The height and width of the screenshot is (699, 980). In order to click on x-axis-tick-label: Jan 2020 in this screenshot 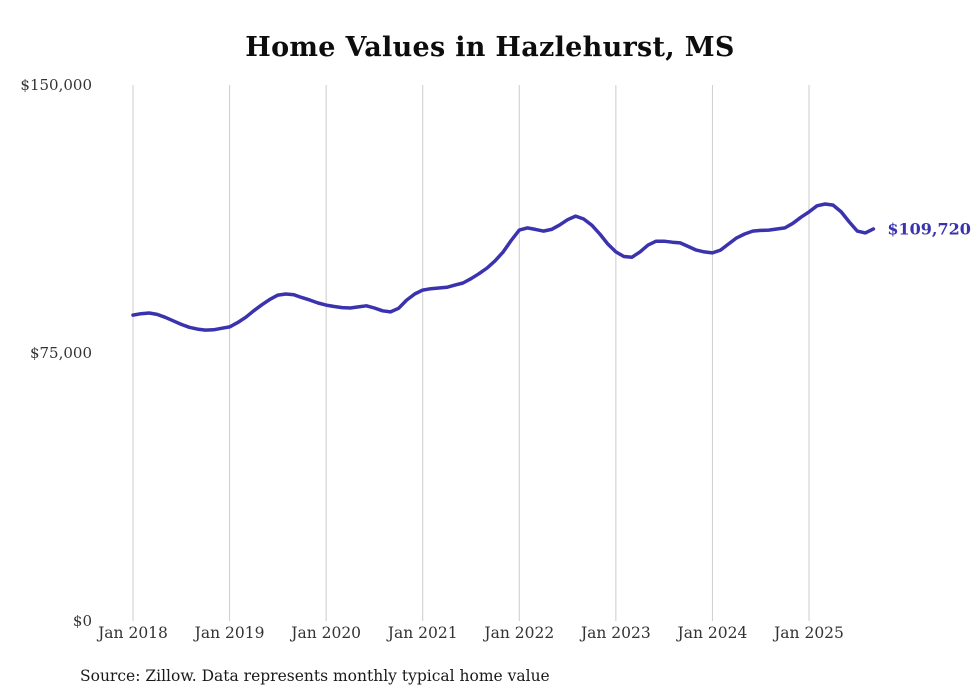, I will do `click(326, 633)`.